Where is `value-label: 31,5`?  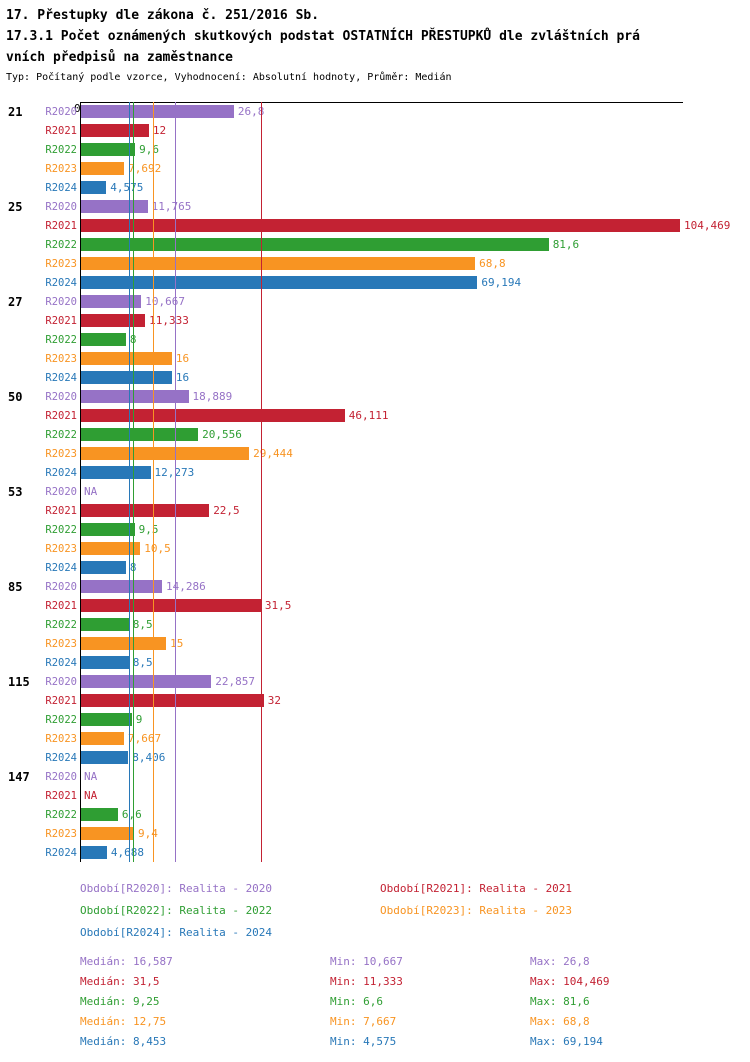
value-label: 31,5 is located at coordinates (278, 605).